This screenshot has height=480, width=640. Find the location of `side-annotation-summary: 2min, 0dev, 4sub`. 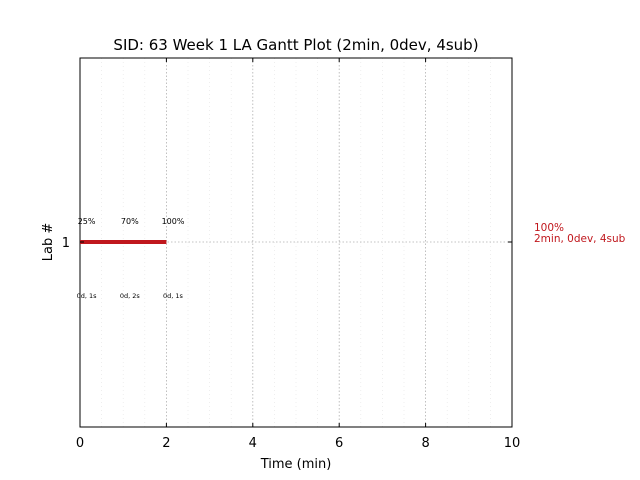

side-annotation-summary: 2min, 0dev, 4sub is located at coordinates (580, 239).